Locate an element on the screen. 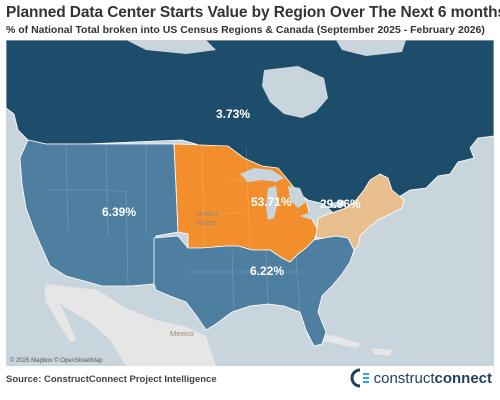 This screenshot has width=500, height=400. midwest-pct-label: 53.71% is located at coordinates (271, 202).